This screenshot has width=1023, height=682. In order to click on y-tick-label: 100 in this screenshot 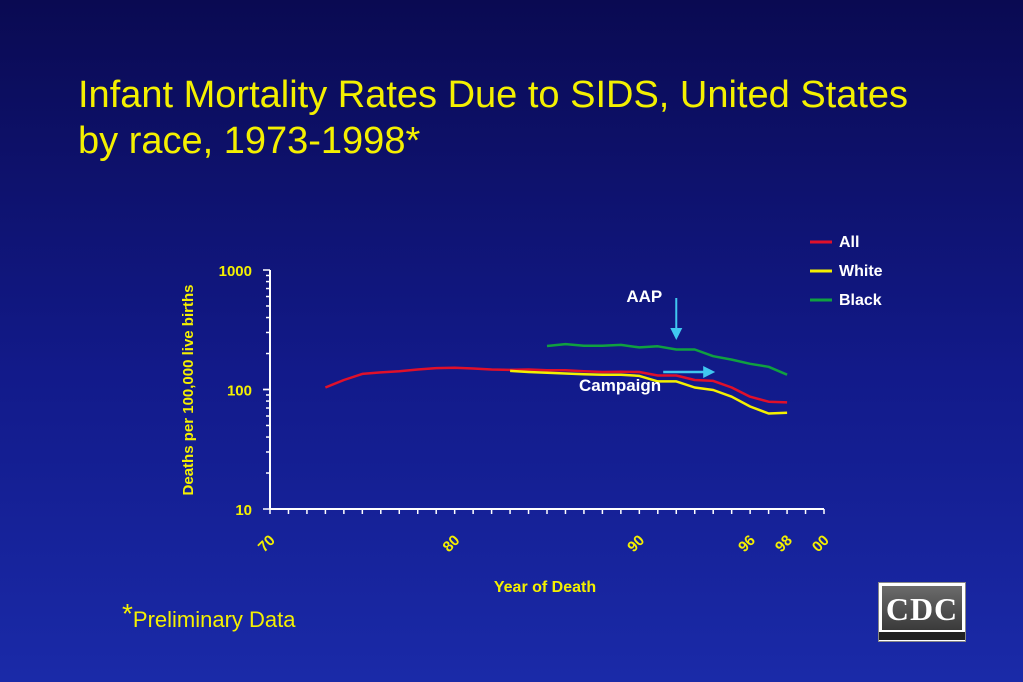, I will do `click(239, 391)`.